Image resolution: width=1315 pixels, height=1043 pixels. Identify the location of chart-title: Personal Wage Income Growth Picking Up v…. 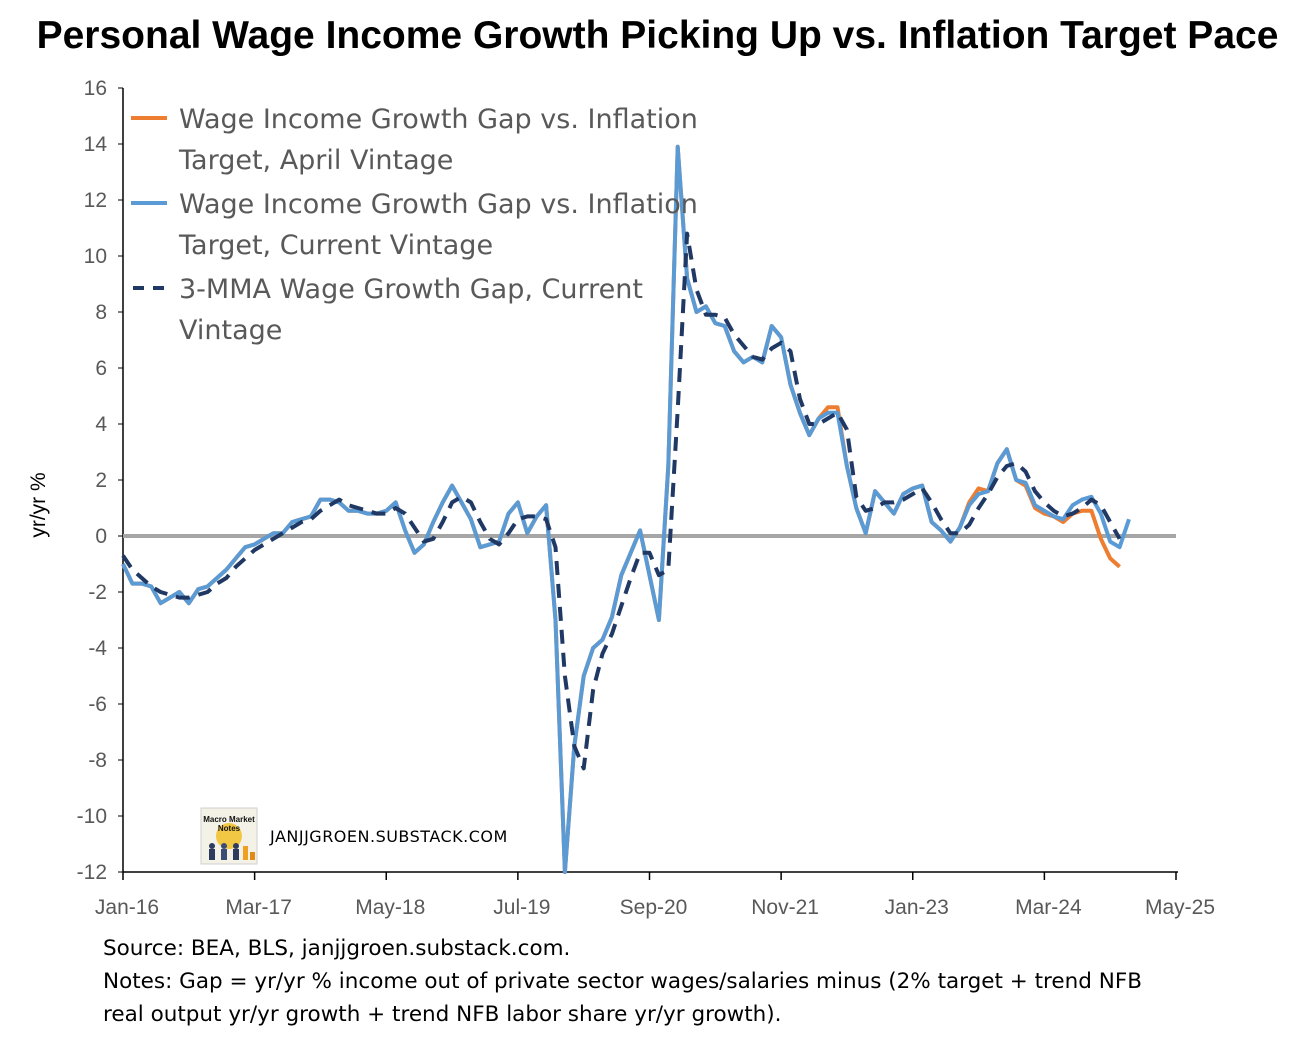
(657, 35).